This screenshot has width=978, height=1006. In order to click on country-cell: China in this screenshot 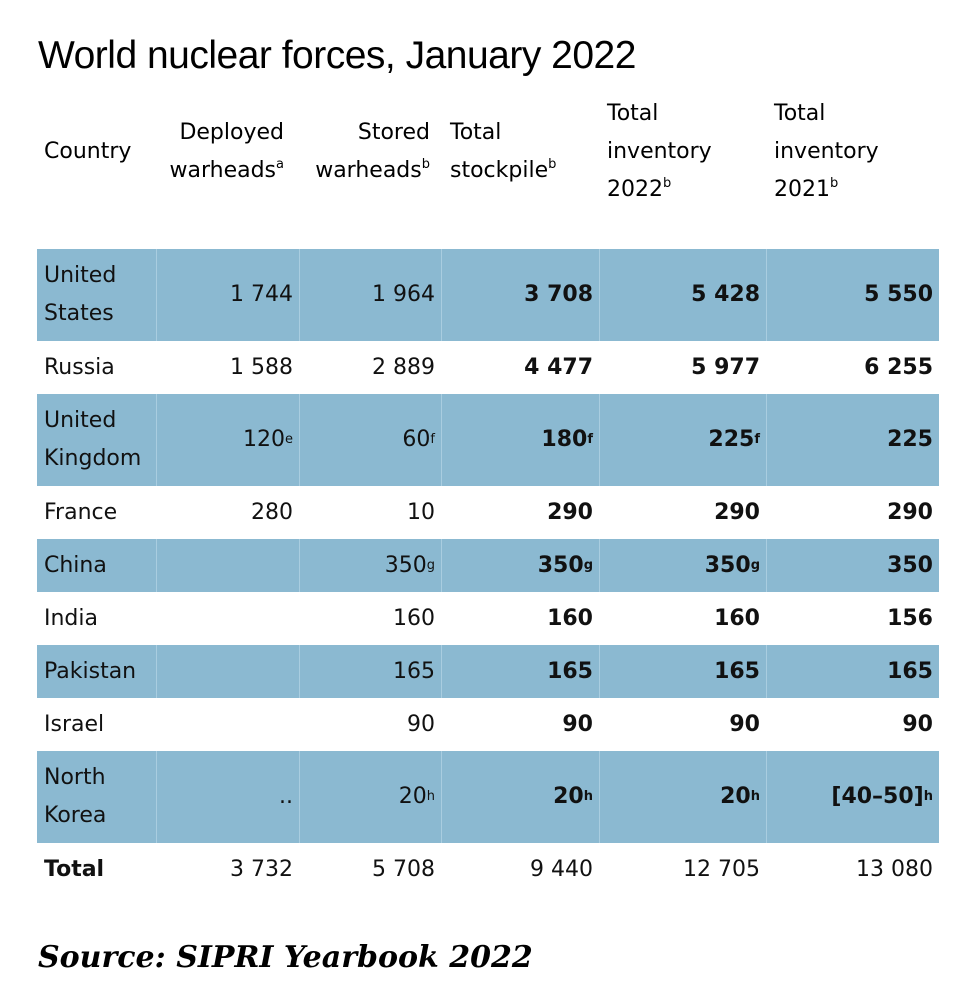, I will do `click(96, 565)`.